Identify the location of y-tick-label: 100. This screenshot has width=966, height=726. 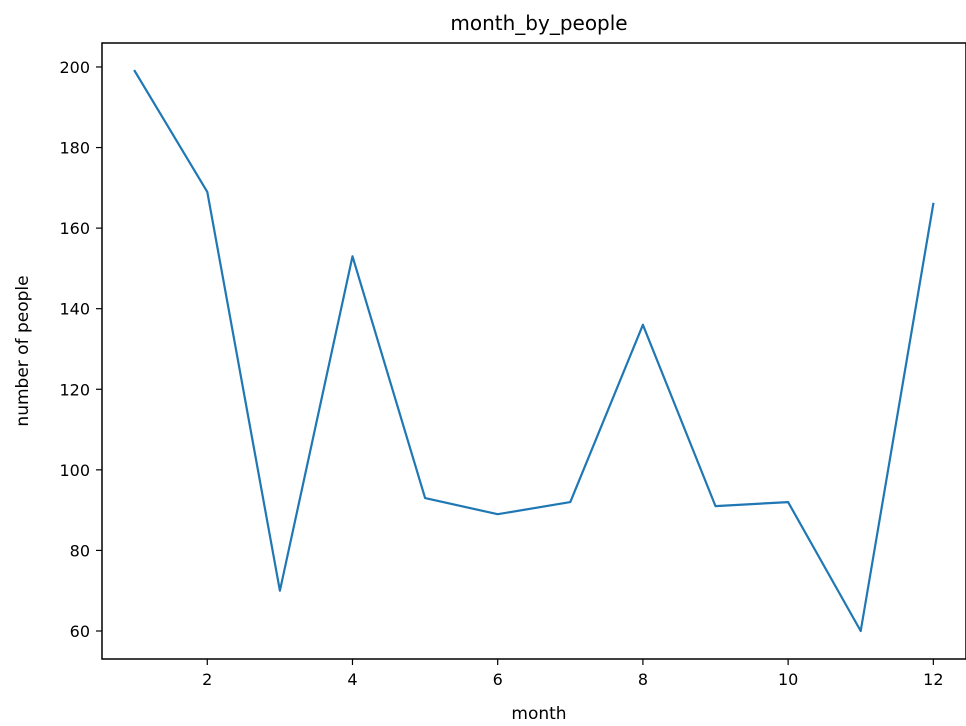
(74, 470).